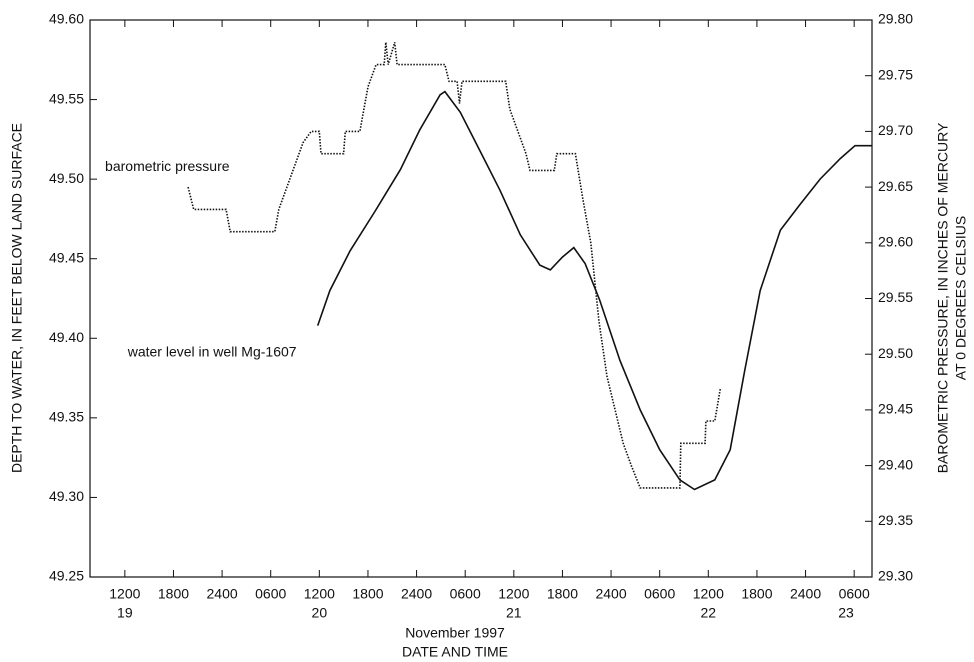  I want to click on x-axis-title: DATE AND TIME, so click(455, 652).